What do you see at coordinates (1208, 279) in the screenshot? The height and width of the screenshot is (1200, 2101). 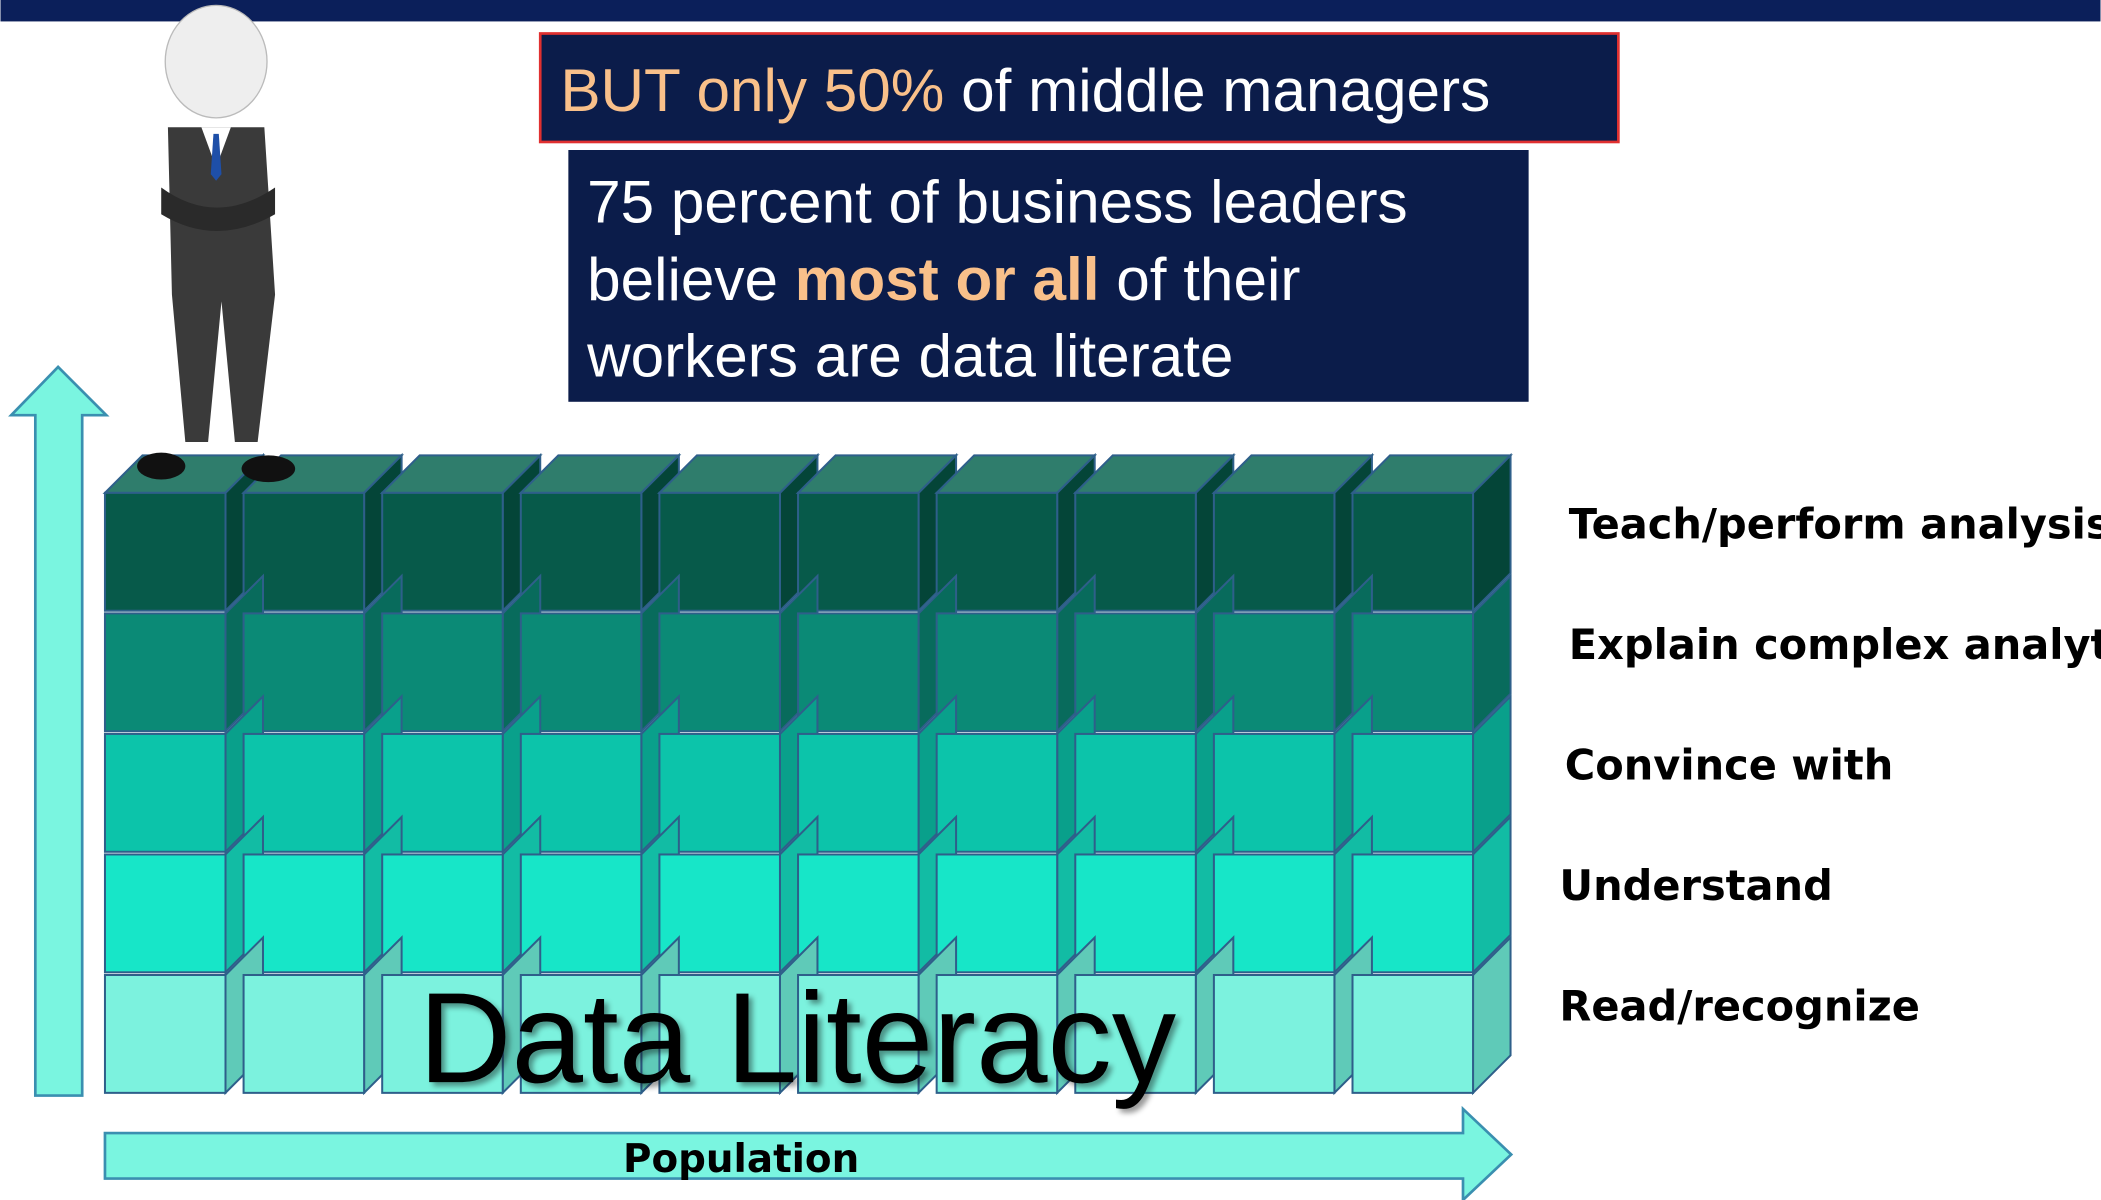 I see `line: of their` at bounding box center [1208, 279].